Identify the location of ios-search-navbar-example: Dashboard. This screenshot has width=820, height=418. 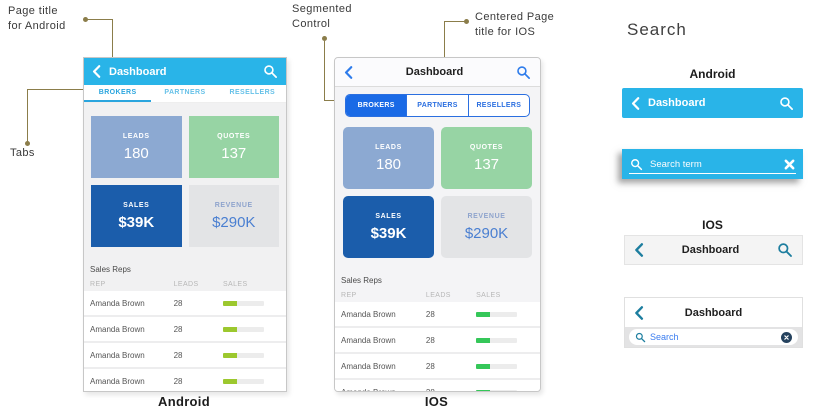
(713, 250).